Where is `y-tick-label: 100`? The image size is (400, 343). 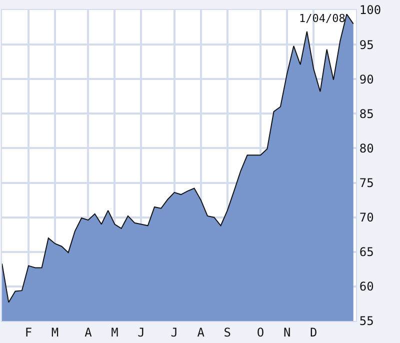
y-tick-label: 100 is located at coordinates (370, 10).